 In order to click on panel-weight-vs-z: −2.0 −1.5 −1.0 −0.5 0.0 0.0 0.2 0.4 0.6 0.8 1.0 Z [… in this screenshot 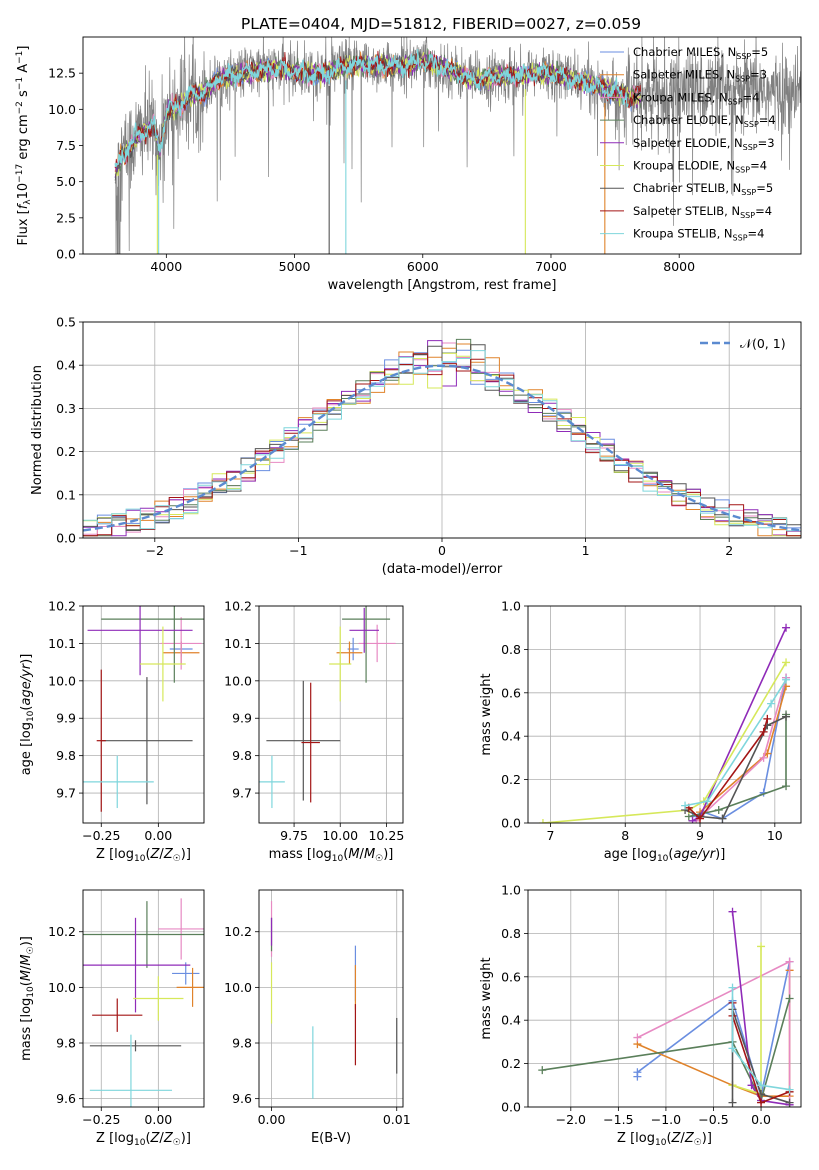, I will do `click(640, 1015)`.